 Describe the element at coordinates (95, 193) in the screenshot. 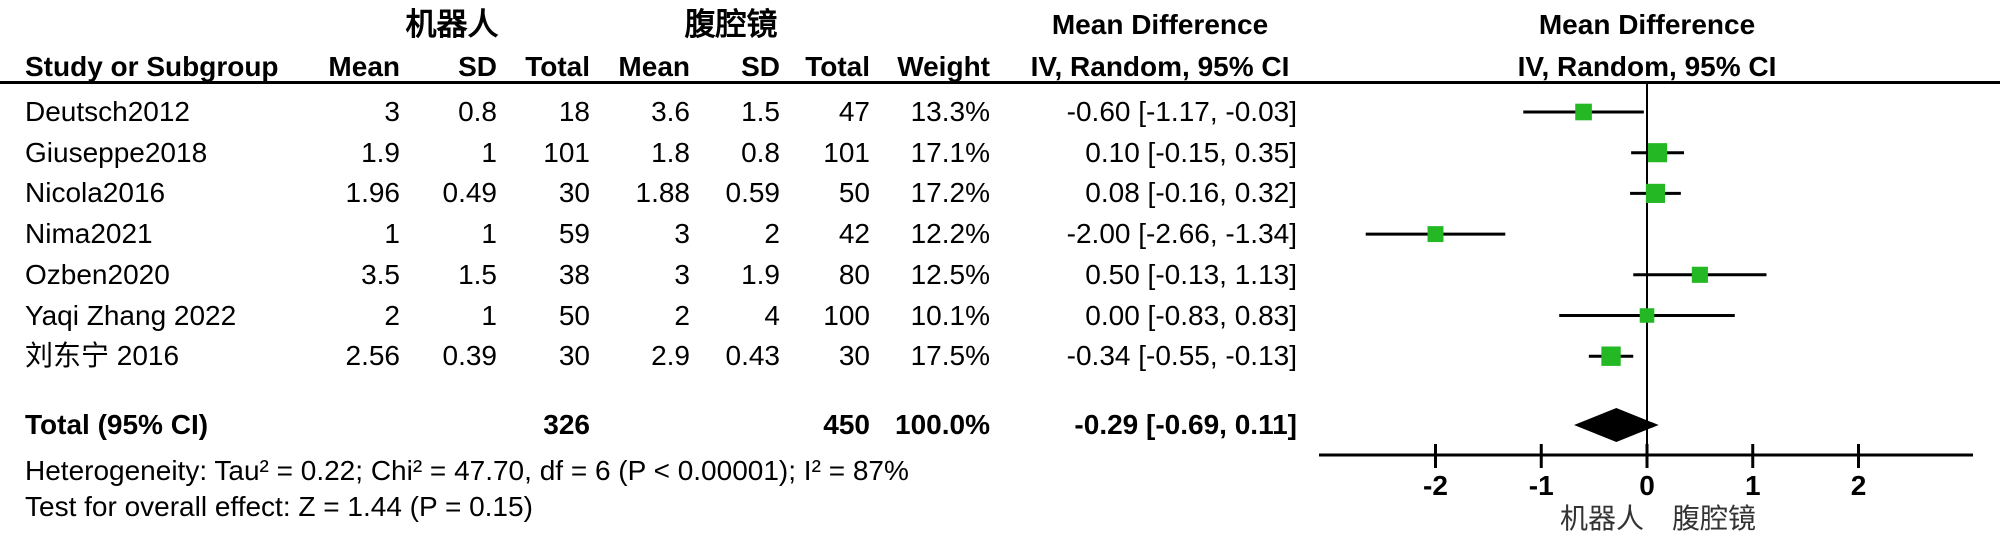

I see `cell-study: Nicola2016` at that location.